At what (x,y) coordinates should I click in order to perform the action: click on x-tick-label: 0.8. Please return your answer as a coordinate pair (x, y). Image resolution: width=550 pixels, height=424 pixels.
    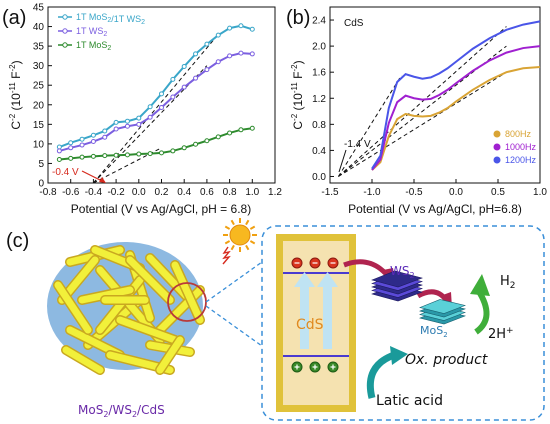
    Looking at the image, I should click on (230, 192).